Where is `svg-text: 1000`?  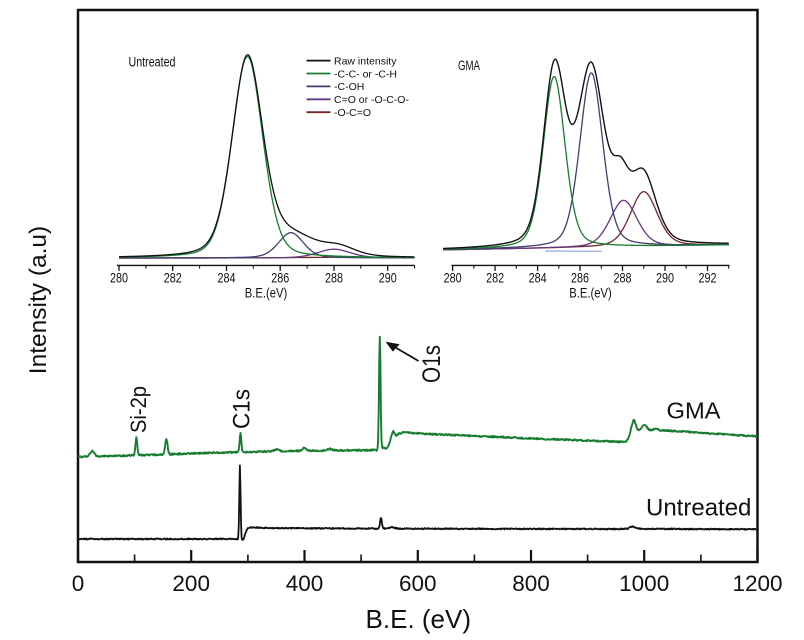
svg-text: 1000 is located at coordinates (644, 583).